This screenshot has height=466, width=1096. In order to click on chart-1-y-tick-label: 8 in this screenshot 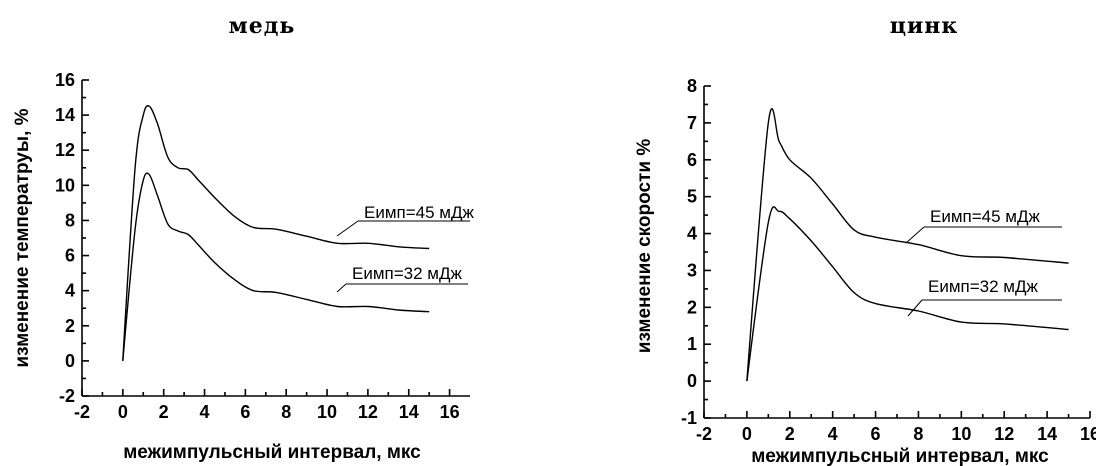, I will do `click(70, 220)`.